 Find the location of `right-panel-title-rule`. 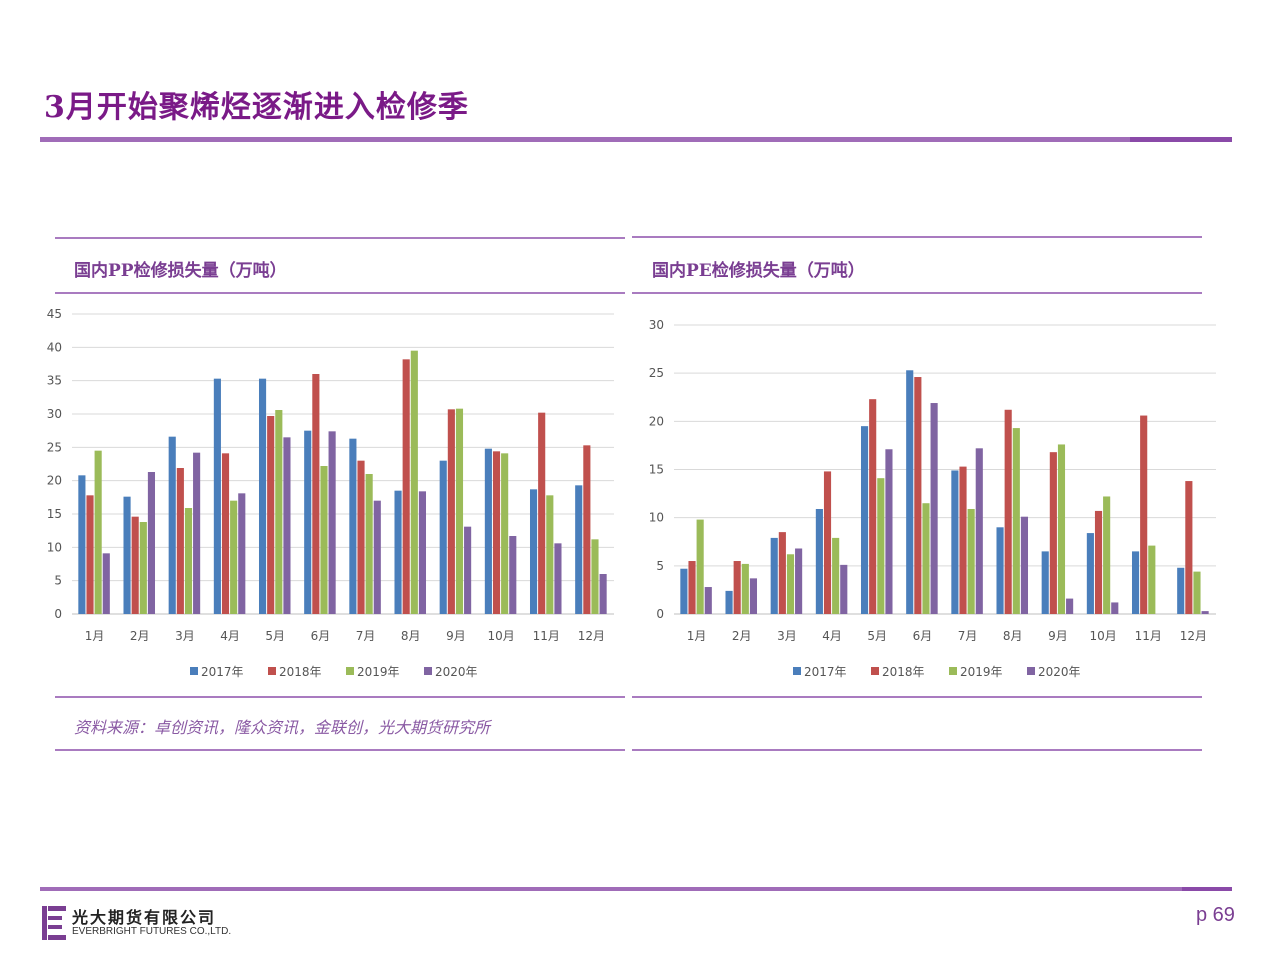

right-panel-title-rule is located at coordinates (917, 293).